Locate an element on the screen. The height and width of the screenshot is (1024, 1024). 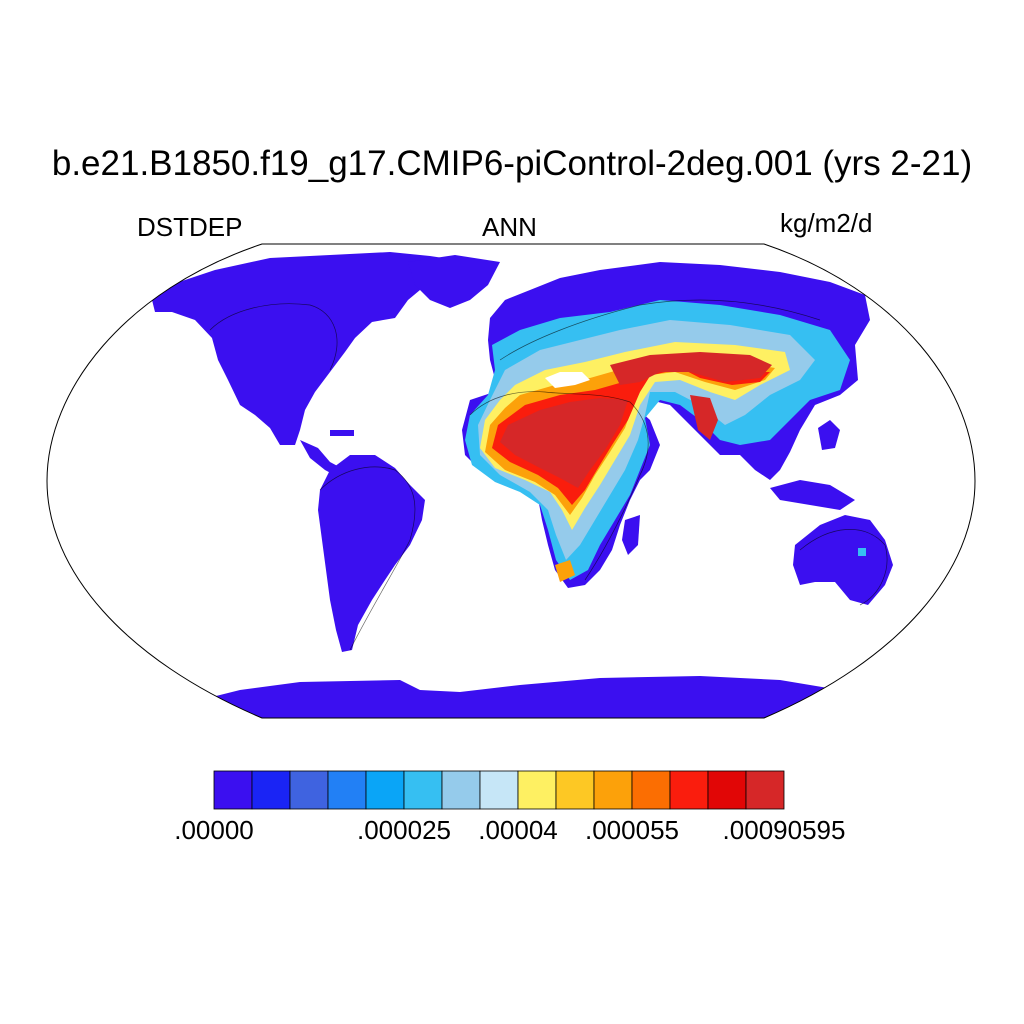
region-madagascar is located at coordinates (631, 535).